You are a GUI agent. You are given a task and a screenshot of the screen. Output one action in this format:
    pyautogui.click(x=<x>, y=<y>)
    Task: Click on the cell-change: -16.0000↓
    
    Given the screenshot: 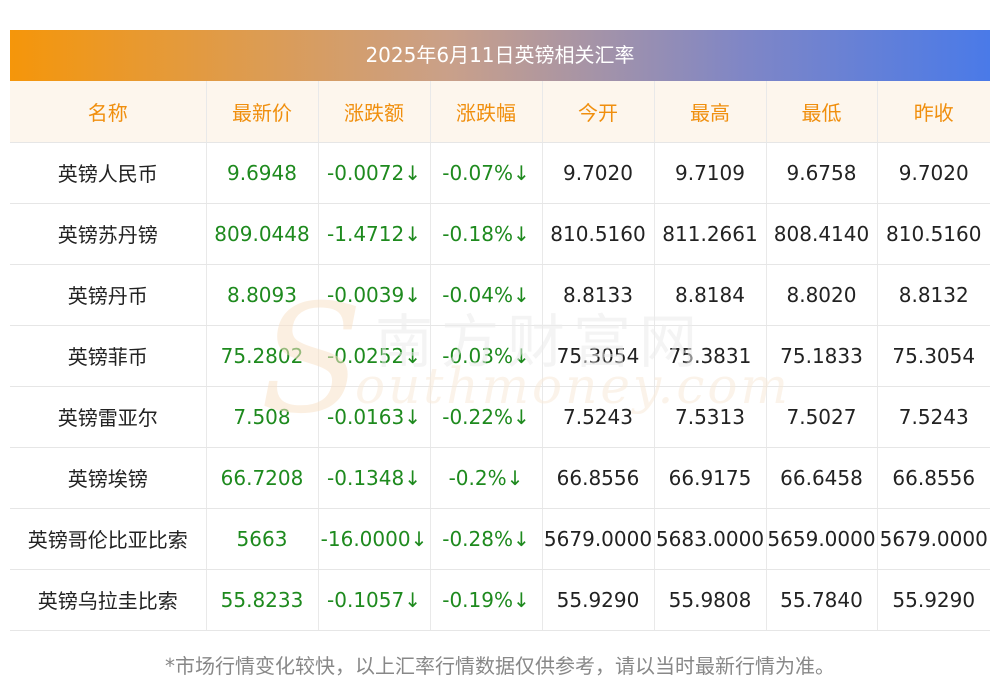 What is the action you would take?
    pyautogui.click(x=374, y=539)
    